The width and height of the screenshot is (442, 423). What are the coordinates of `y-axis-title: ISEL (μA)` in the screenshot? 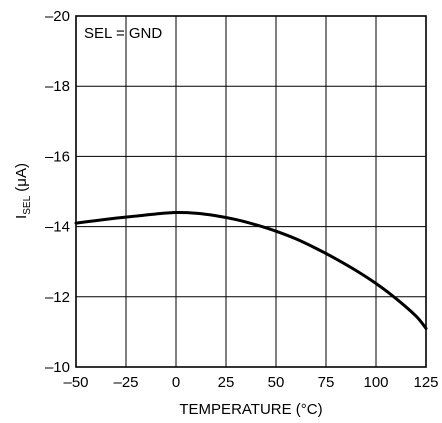 It's located at (23, 191).